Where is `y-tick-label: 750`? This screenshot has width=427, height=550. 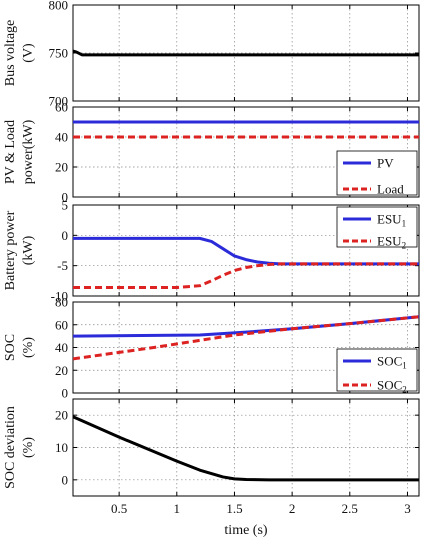 y-tick-label: 750 is located at coordinates (59, 53).